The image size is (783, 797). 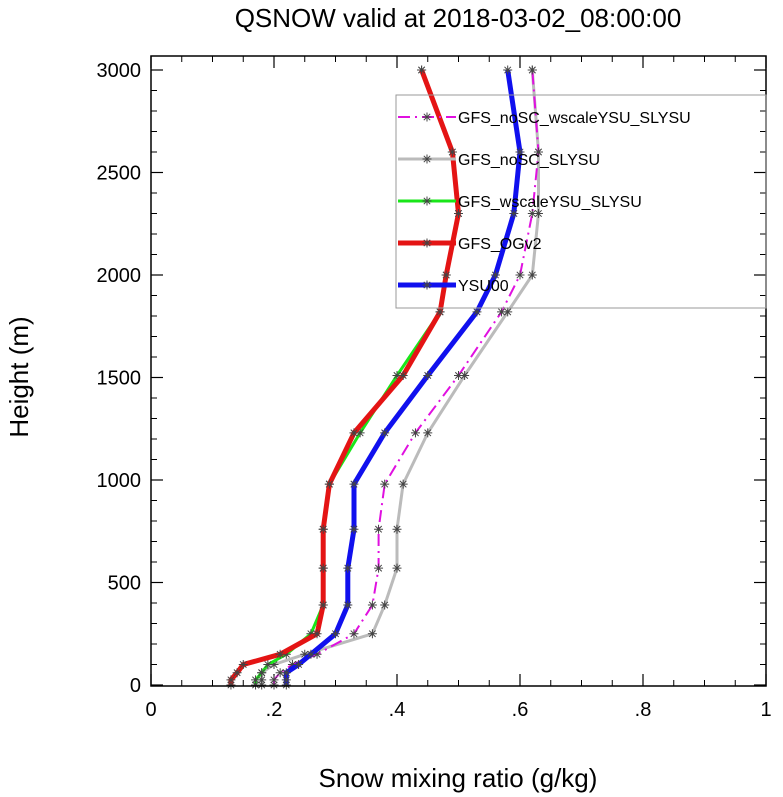 I want to click on x-tick-label: .4, so click(x=397, y=710).